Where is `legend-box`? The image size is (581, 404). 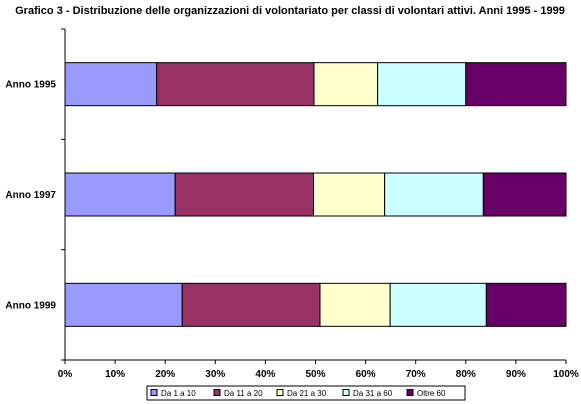 legend-box is located at coordinates (306, 393).